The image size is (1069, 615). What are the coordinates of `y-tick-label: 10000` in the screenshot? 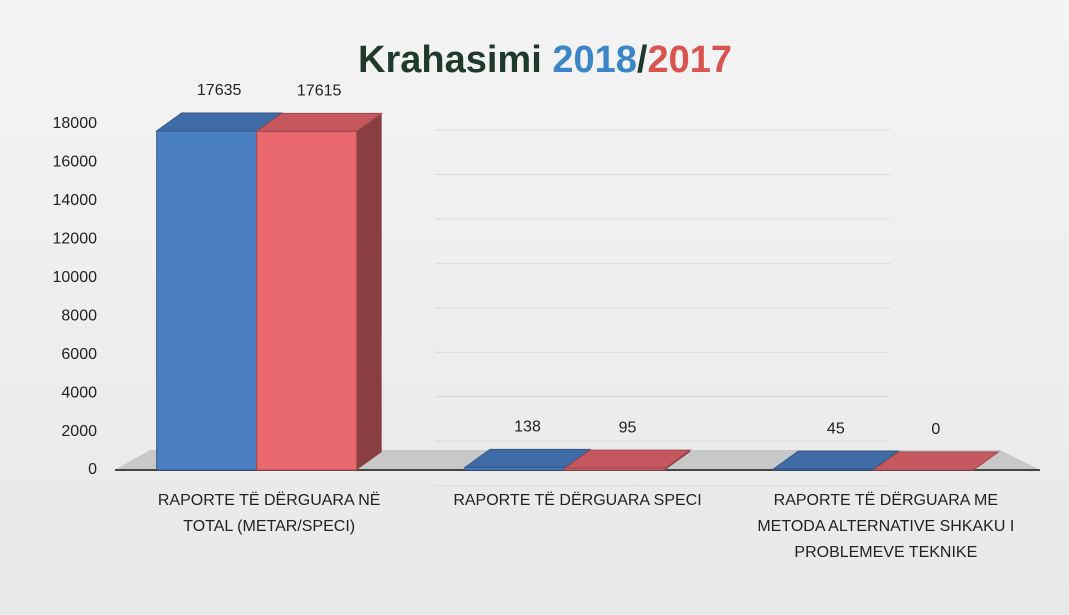 It's located at (75, 277).